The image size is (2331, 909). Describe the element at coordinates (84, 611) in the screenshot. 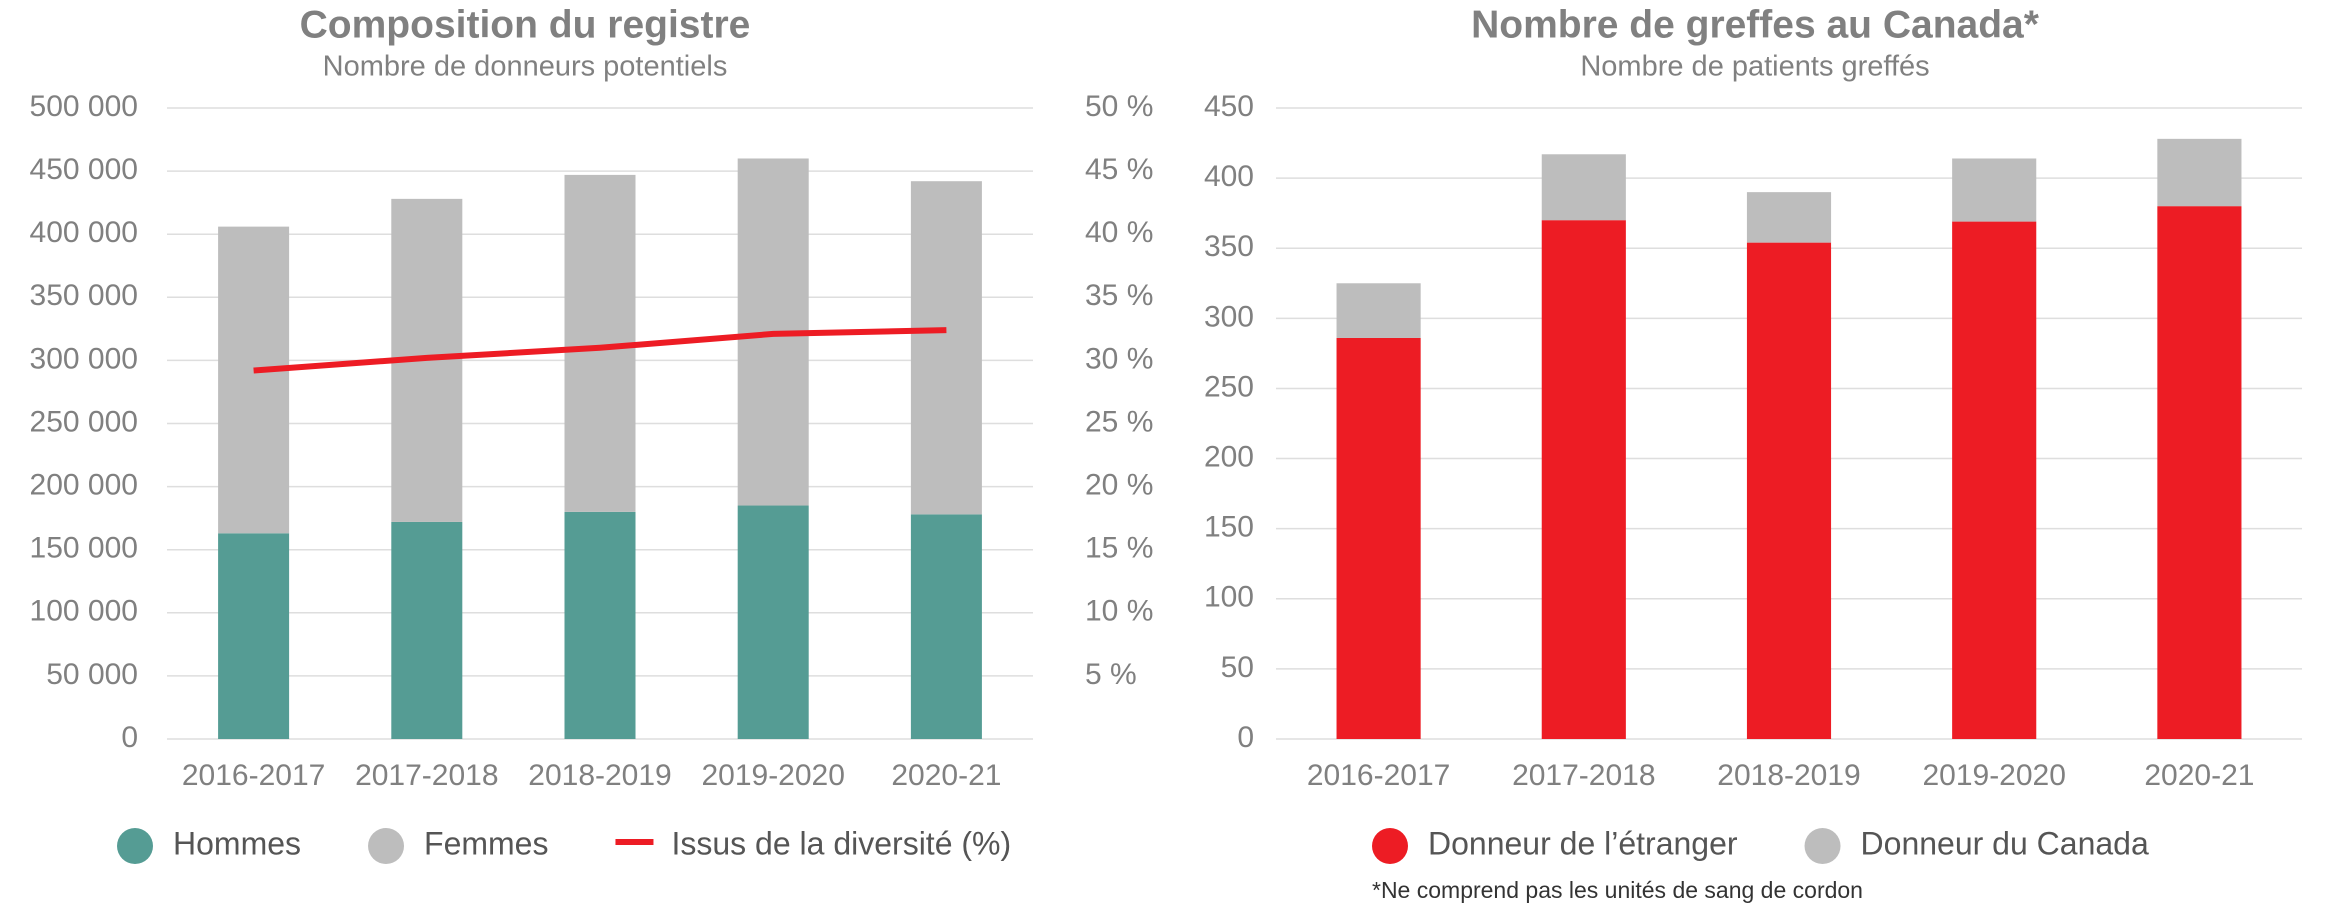

I see `y-tick-label: 100 000` at that location.